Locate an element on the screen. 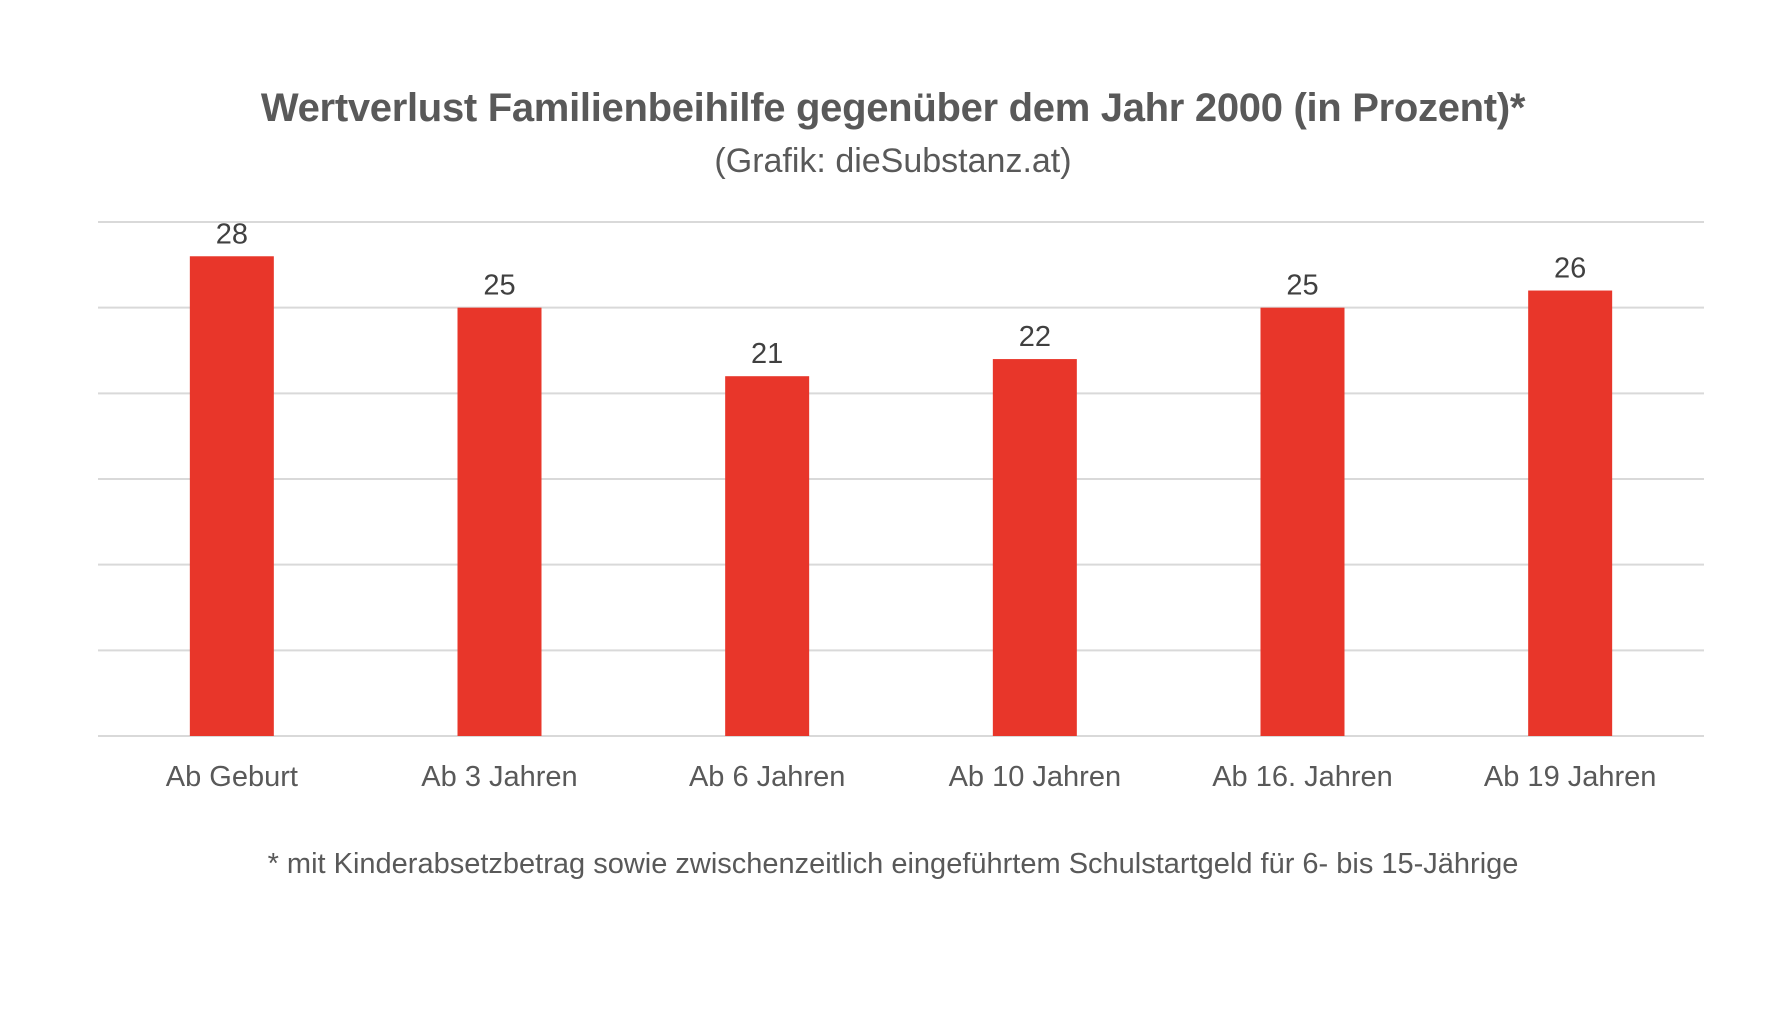  data-label: 21 is located at coordinates (767, 354).